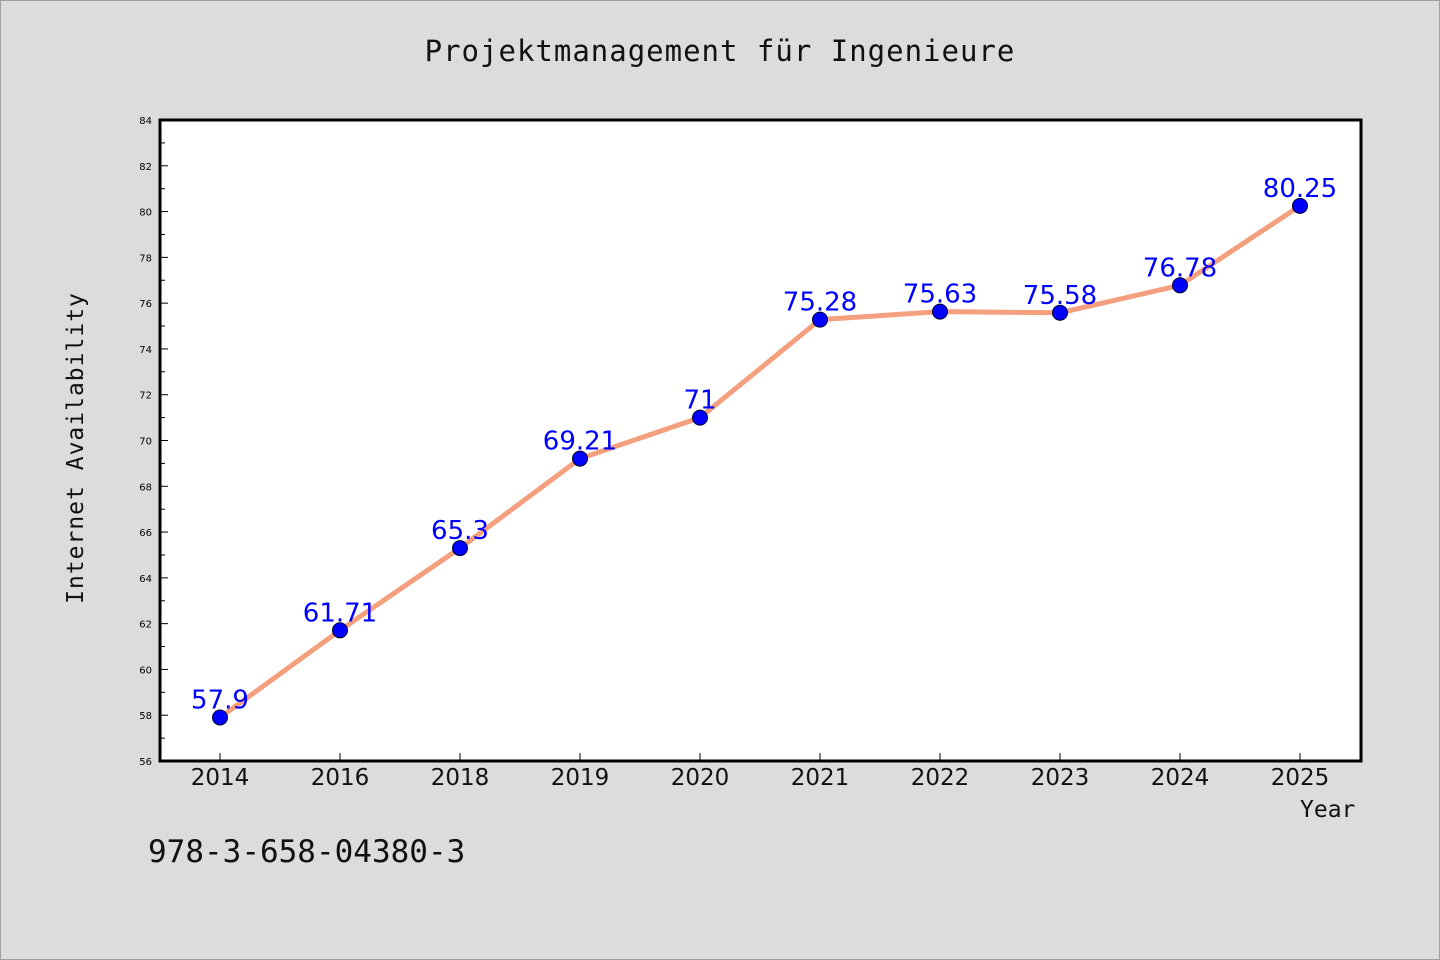 This screenshot has width=1440, height=960. What do you see at coordinates (145, 213) in the screenshot?
I see `y-tick-label: 80` at bounding box center [145, 213].